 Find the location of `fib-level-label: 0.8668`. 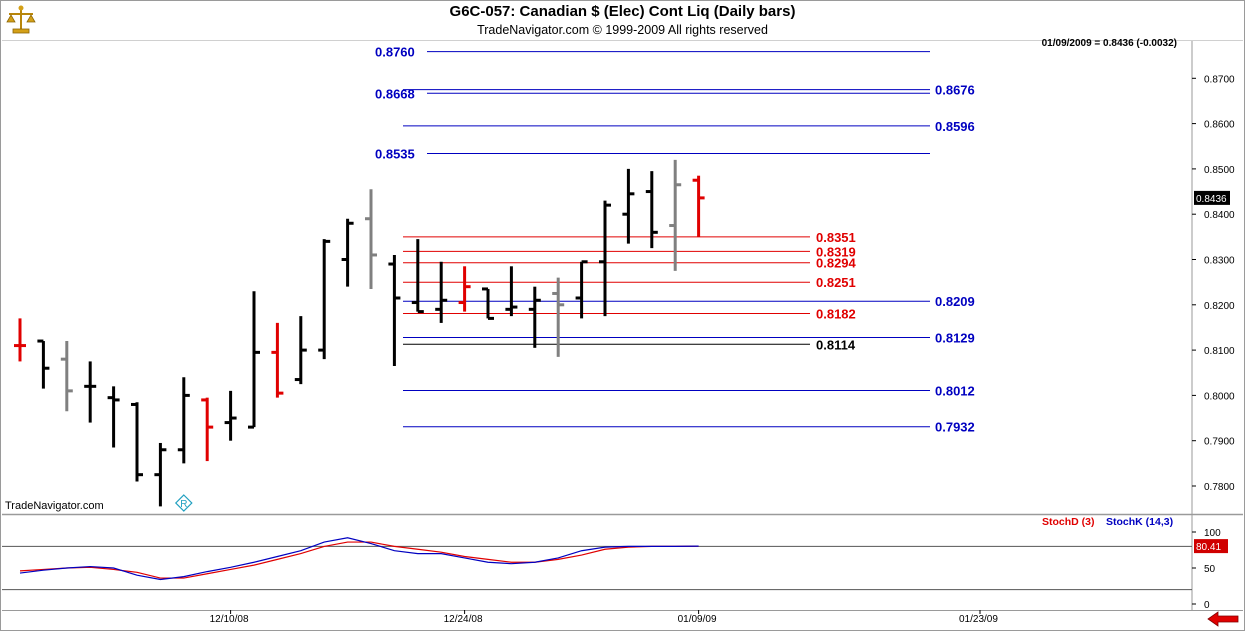

fib-level-label: 0.8668 is located at coordinates (395, 93).